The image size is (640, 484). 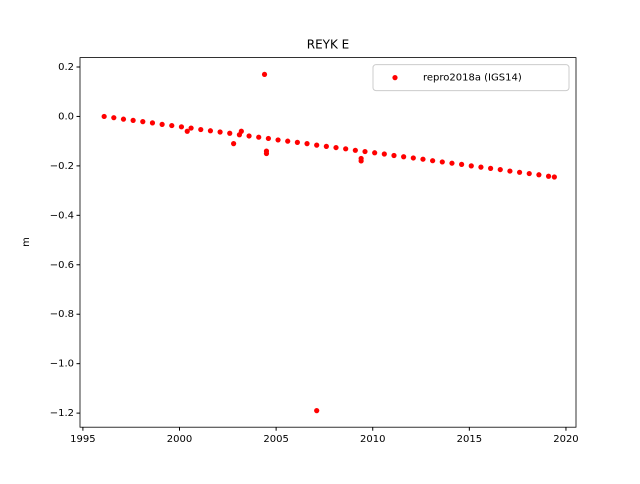 I want to click on y-tick-label: −1.2, so click(x=62, y=413).